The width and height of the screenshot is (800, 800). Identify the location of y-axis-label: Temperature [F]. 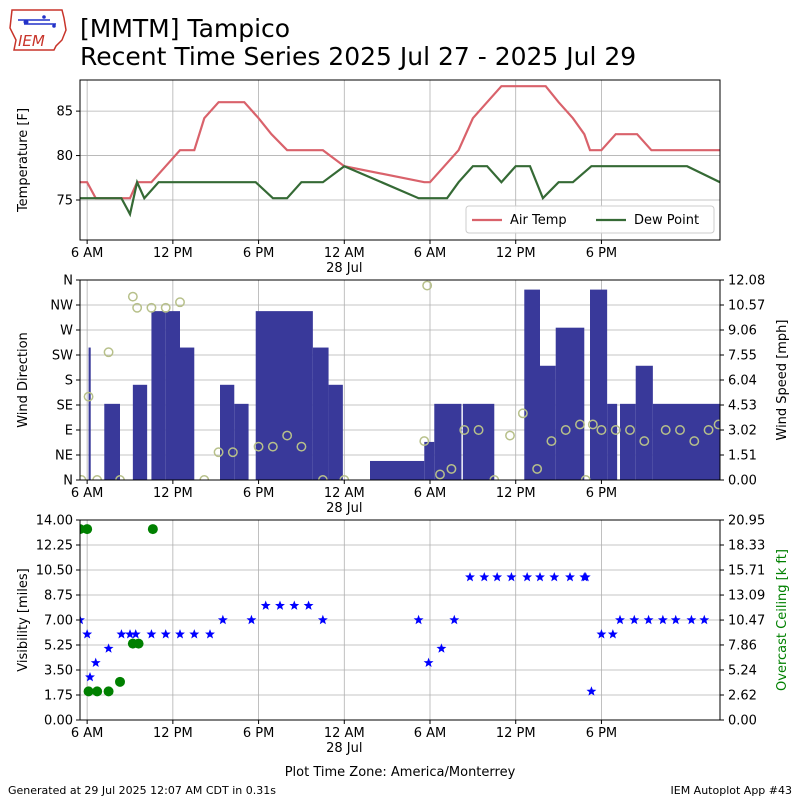
(23, 160).